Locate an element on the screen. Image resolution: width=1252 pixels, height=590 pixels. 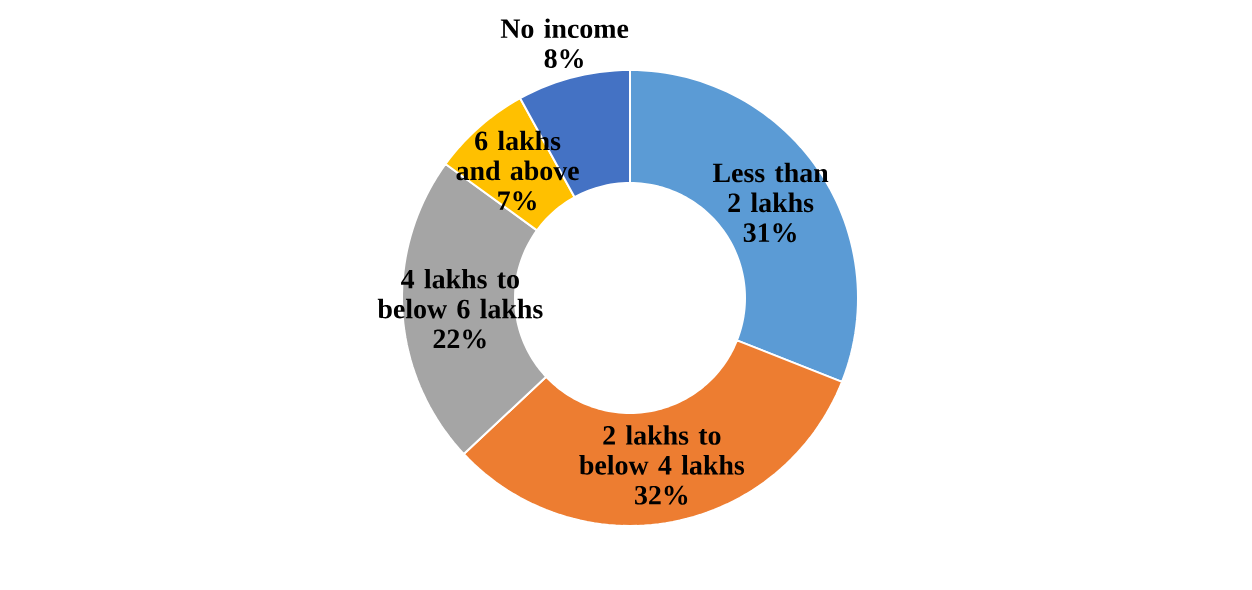
slice-label: No income is located at coordinates (564, 28).